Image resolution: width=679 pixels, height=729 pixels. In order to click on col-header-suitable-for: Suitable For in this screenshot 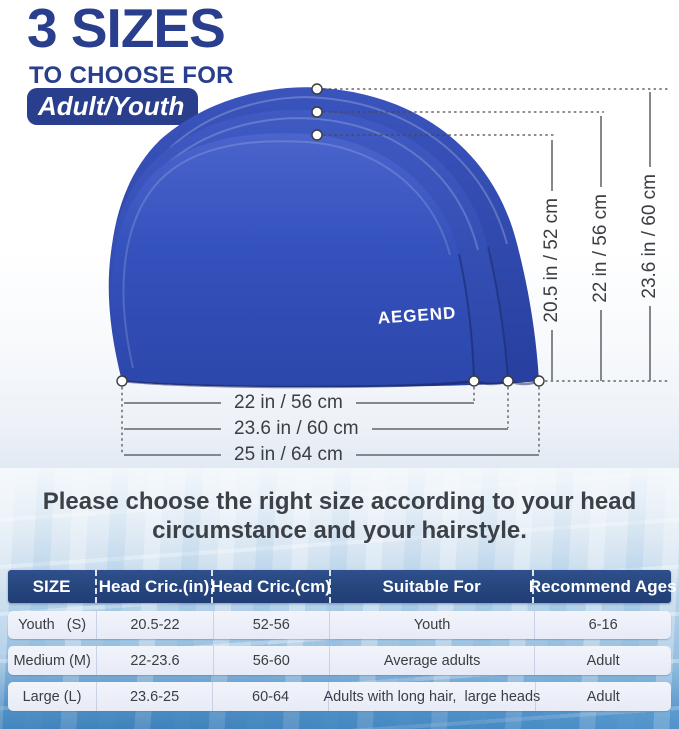, I will do `click(430, 586)`.